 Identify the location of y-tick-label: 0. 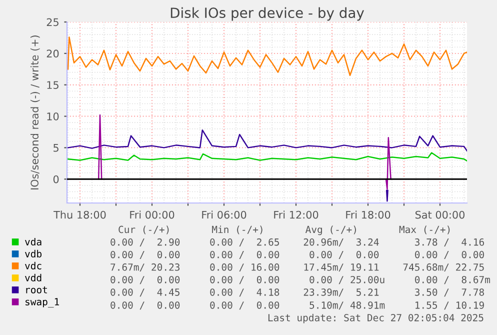
(56, 179).